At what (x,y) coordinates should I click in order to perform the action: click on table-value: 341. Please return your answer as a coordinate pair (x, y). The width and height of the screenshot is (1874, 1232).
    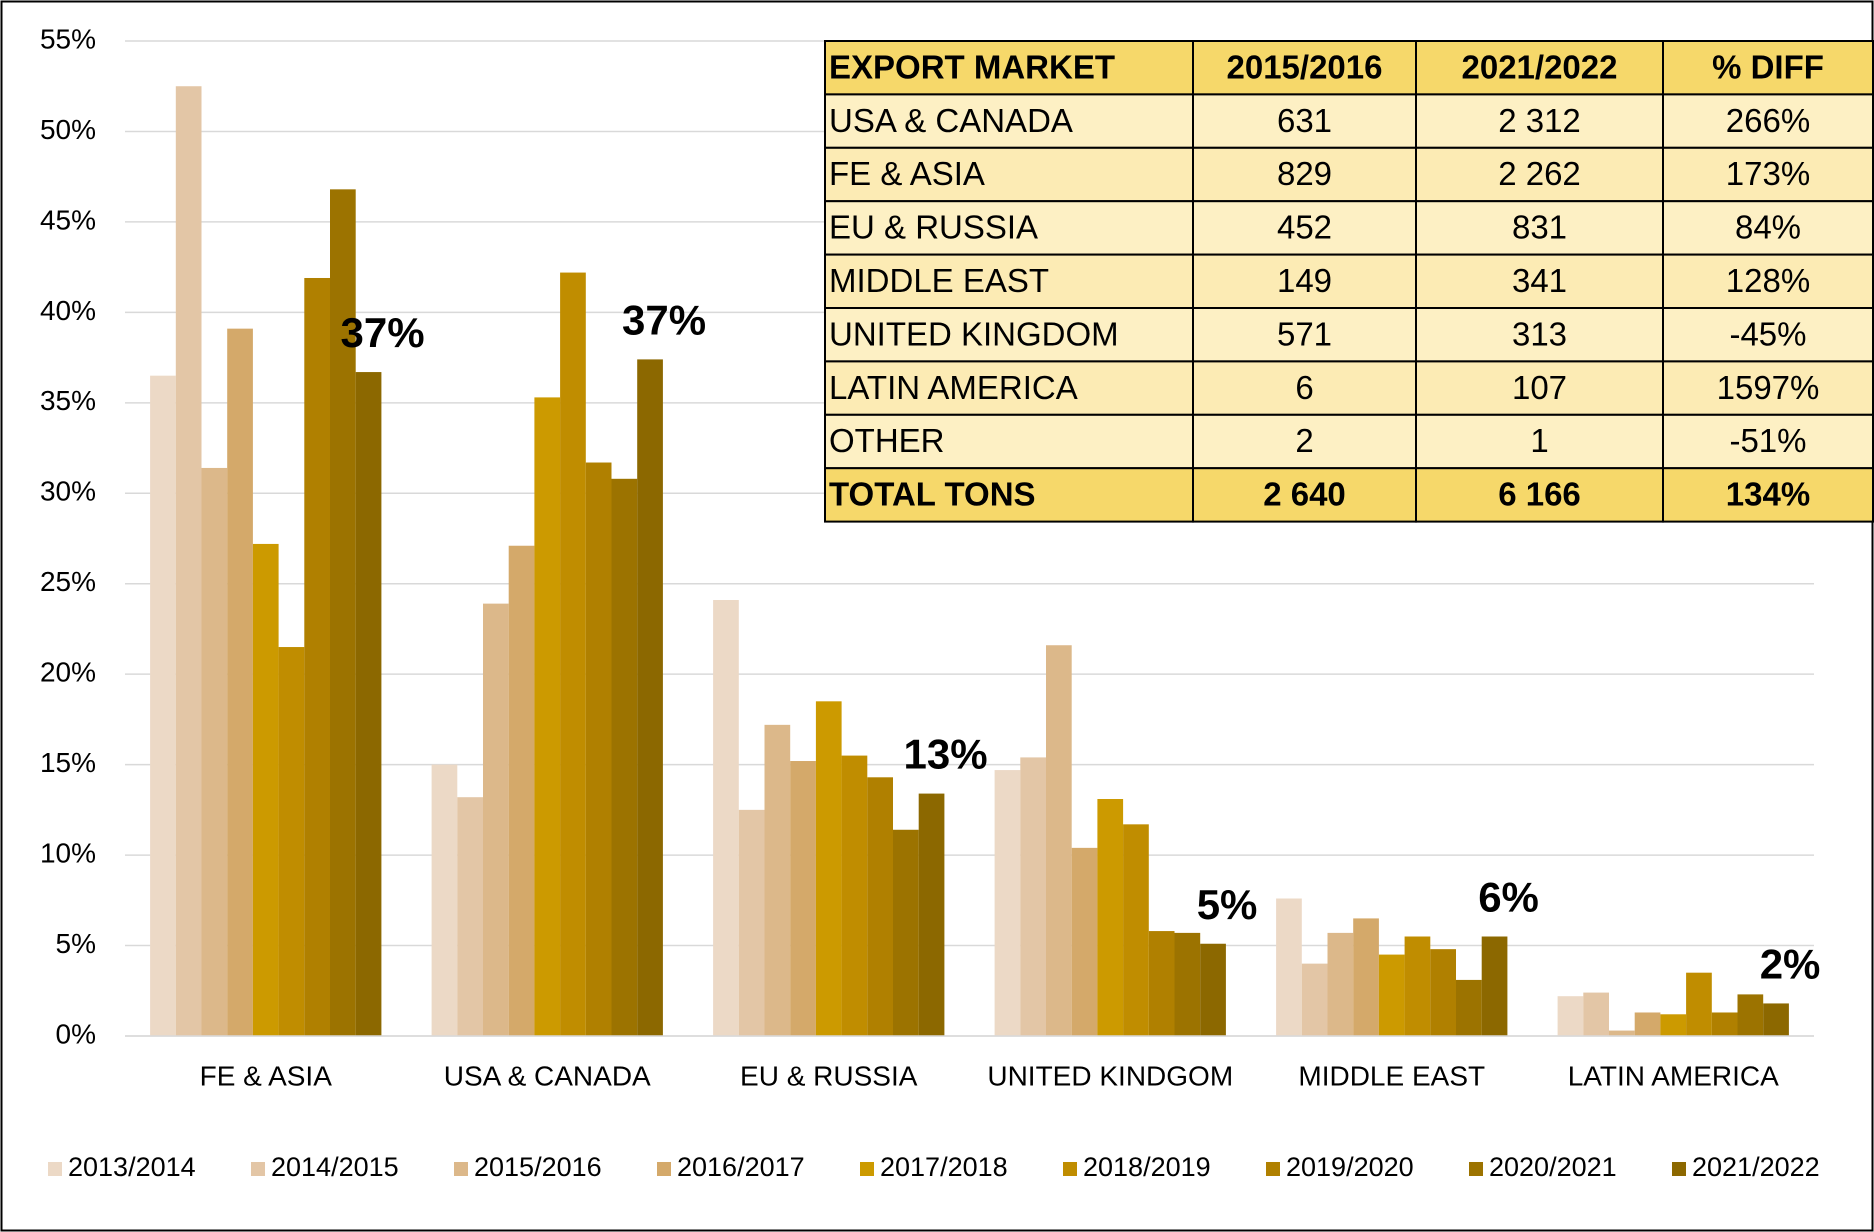
    Looking at the image, I should click on (1539, 280).